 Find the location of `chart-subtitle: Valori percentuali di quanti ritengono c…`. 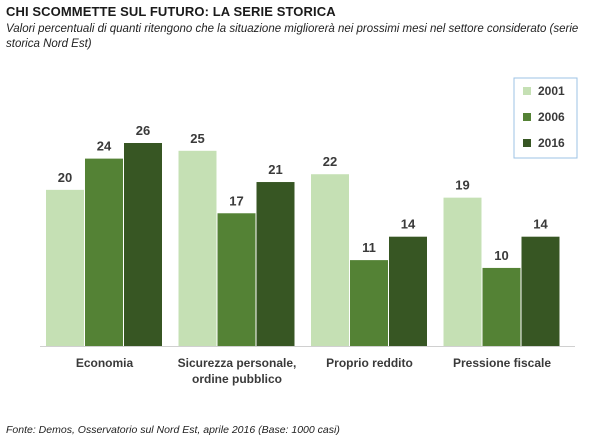

chart-subtitle: Valori percentuali di quanti ritengono c… is located at coordinates (292, 36).